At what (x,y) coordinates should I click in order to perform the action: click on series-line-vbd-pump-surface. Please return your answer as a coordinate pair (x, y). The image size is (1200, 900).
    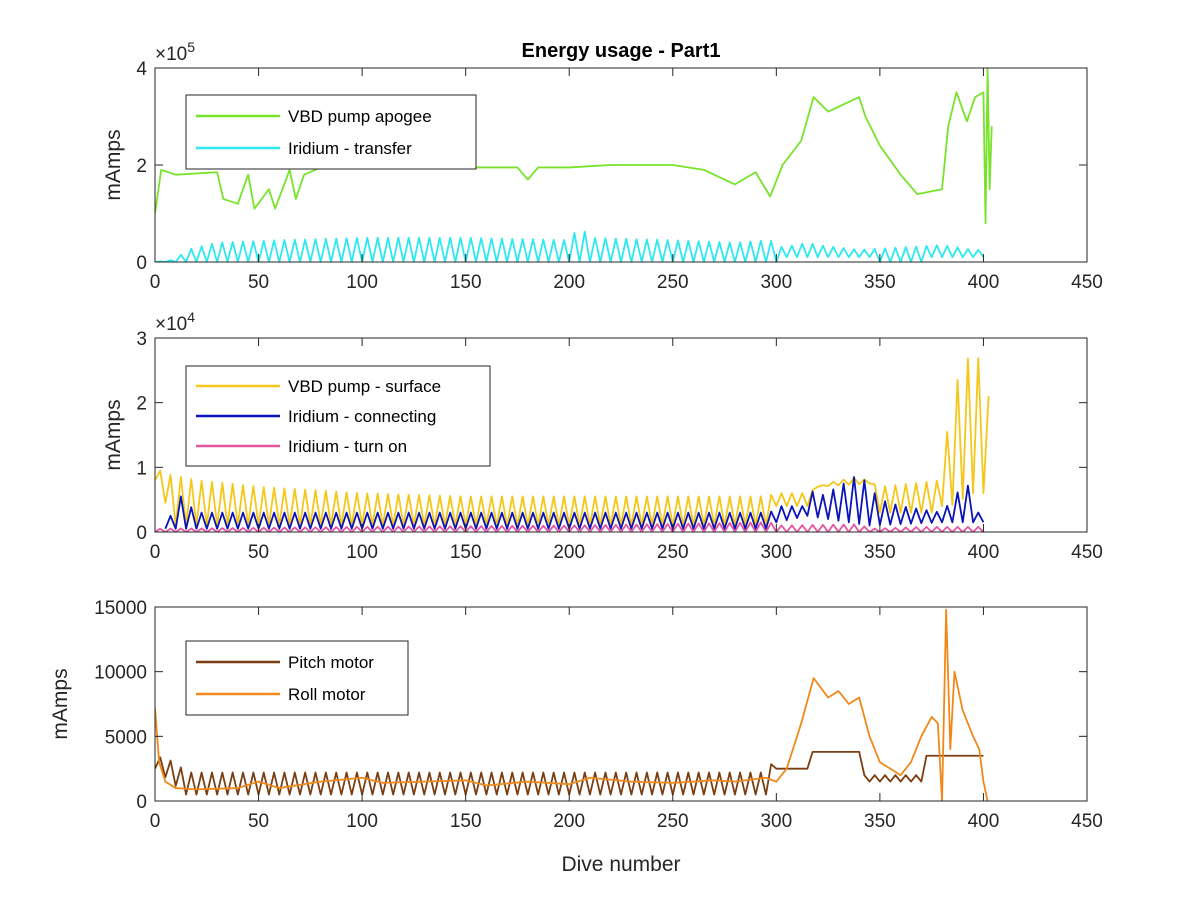
    Looking at the image, I should click on (572, 442).